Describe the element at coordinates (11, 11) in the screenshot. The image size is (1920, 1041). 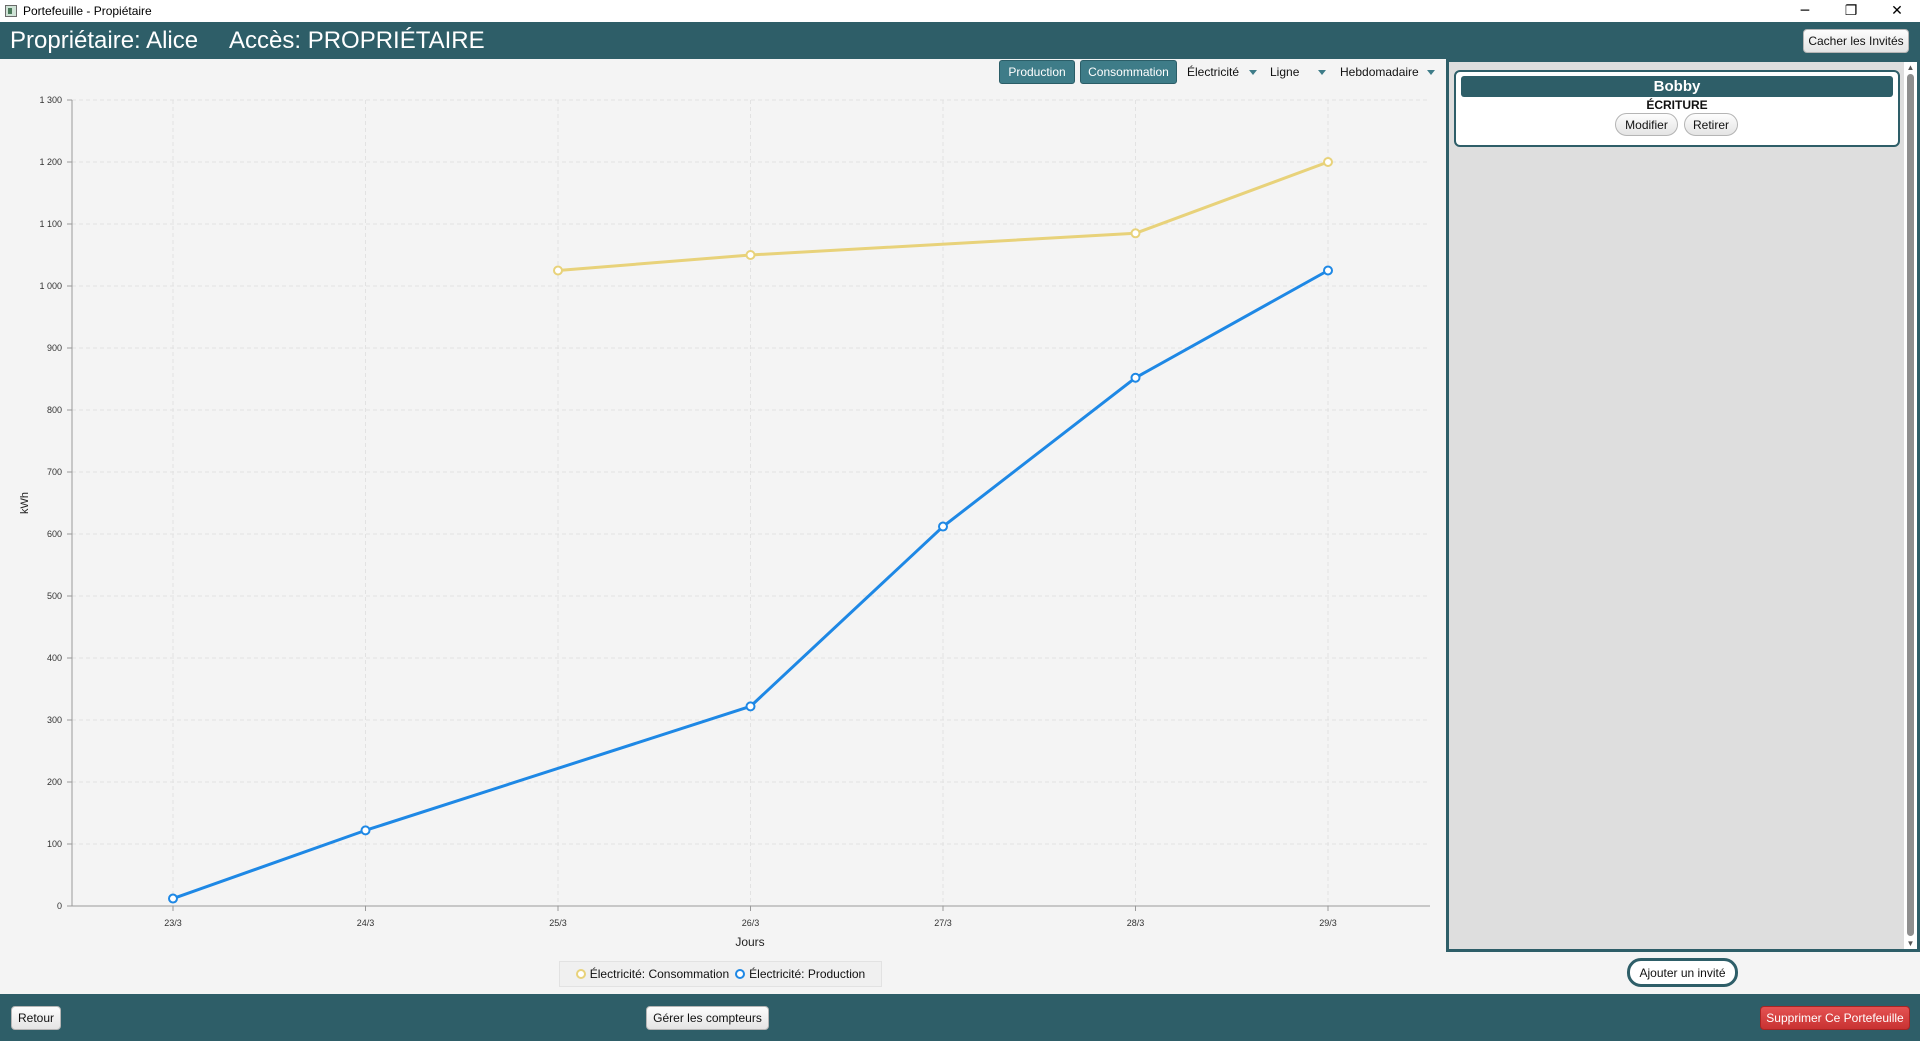
I see `app-icon` at that location.